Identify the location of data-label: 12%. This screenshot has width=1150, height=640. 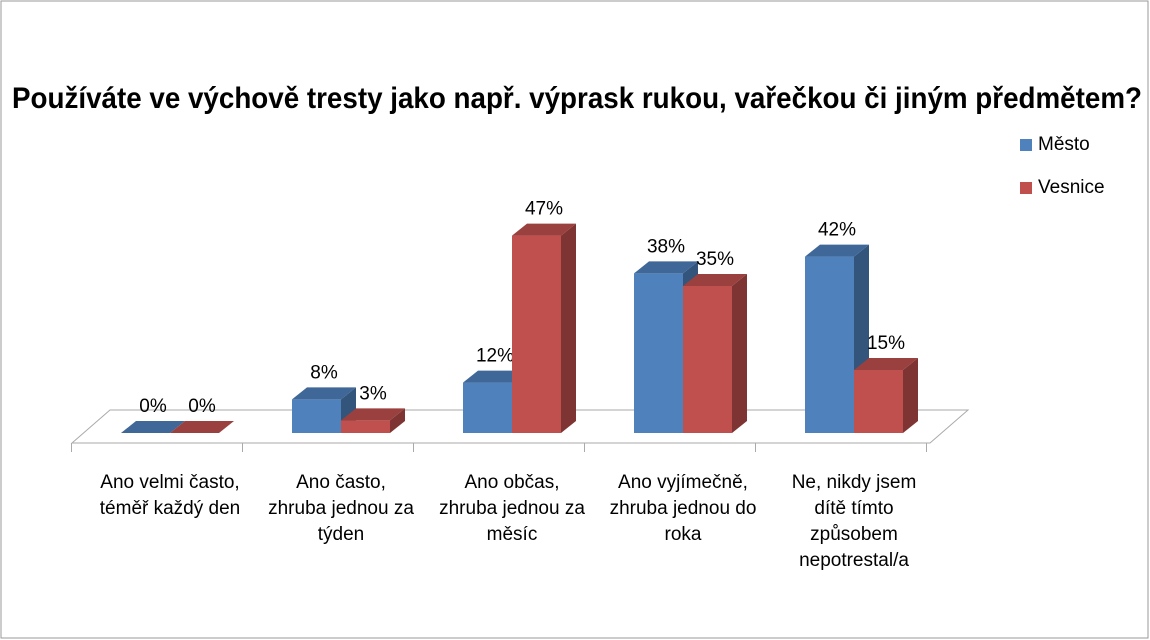
(495, 356).